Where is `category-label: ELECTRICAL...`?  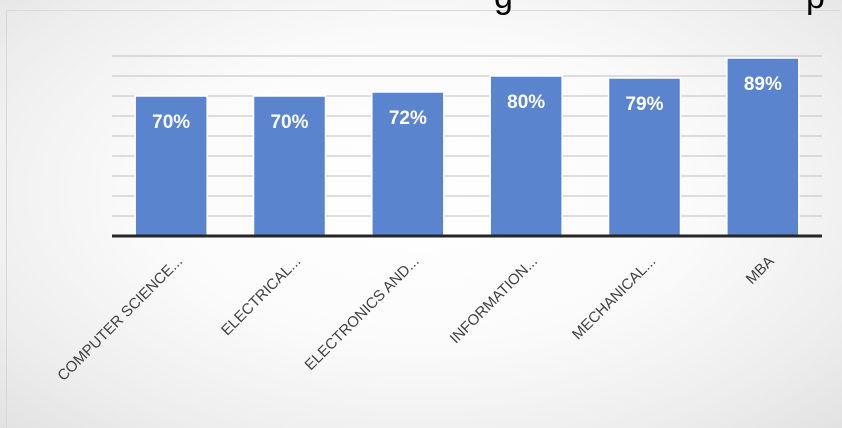 category-label: ELECTRICAL... is located at coordinates (261, 296).